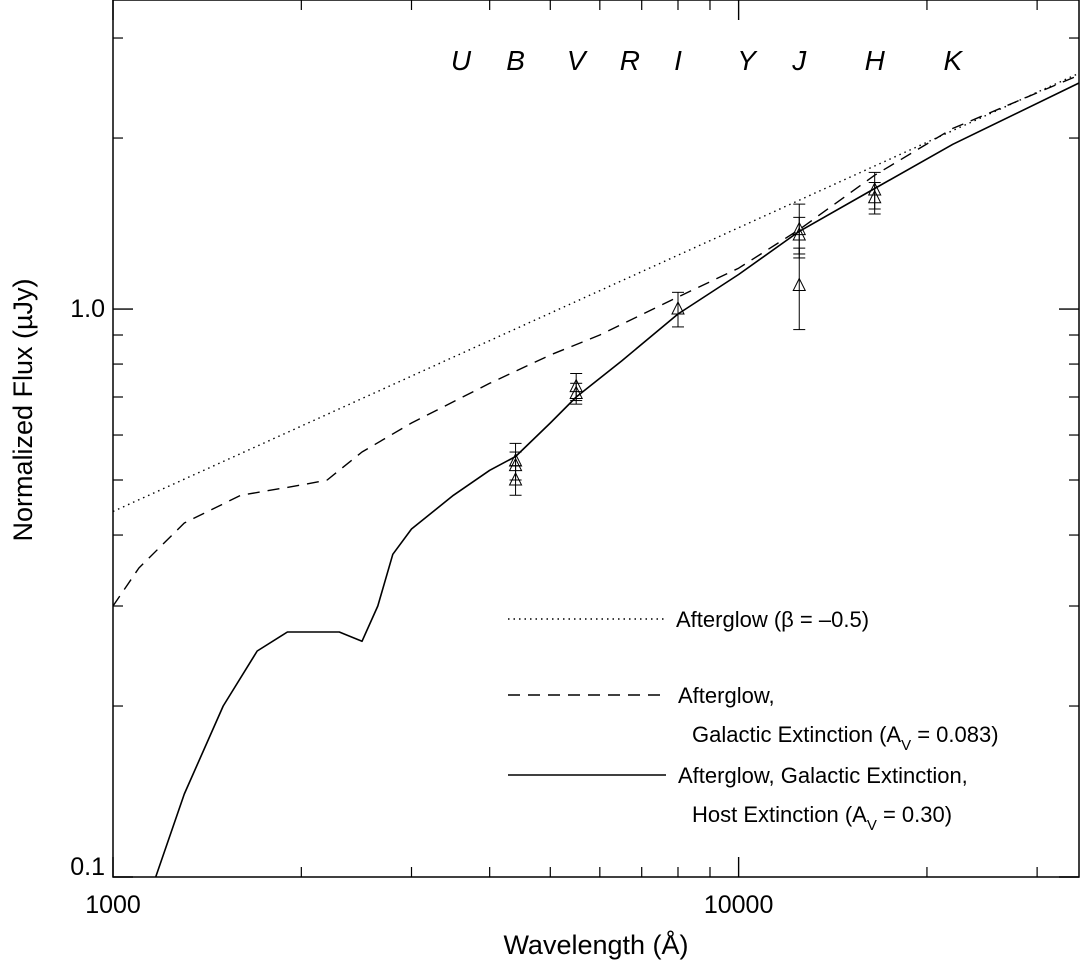 This screenshot has width=1081, height=964. What do you see at coordinates (875, 60) in the screenshot?
I see `band-label-H: H` at bounding box center [875, 60].